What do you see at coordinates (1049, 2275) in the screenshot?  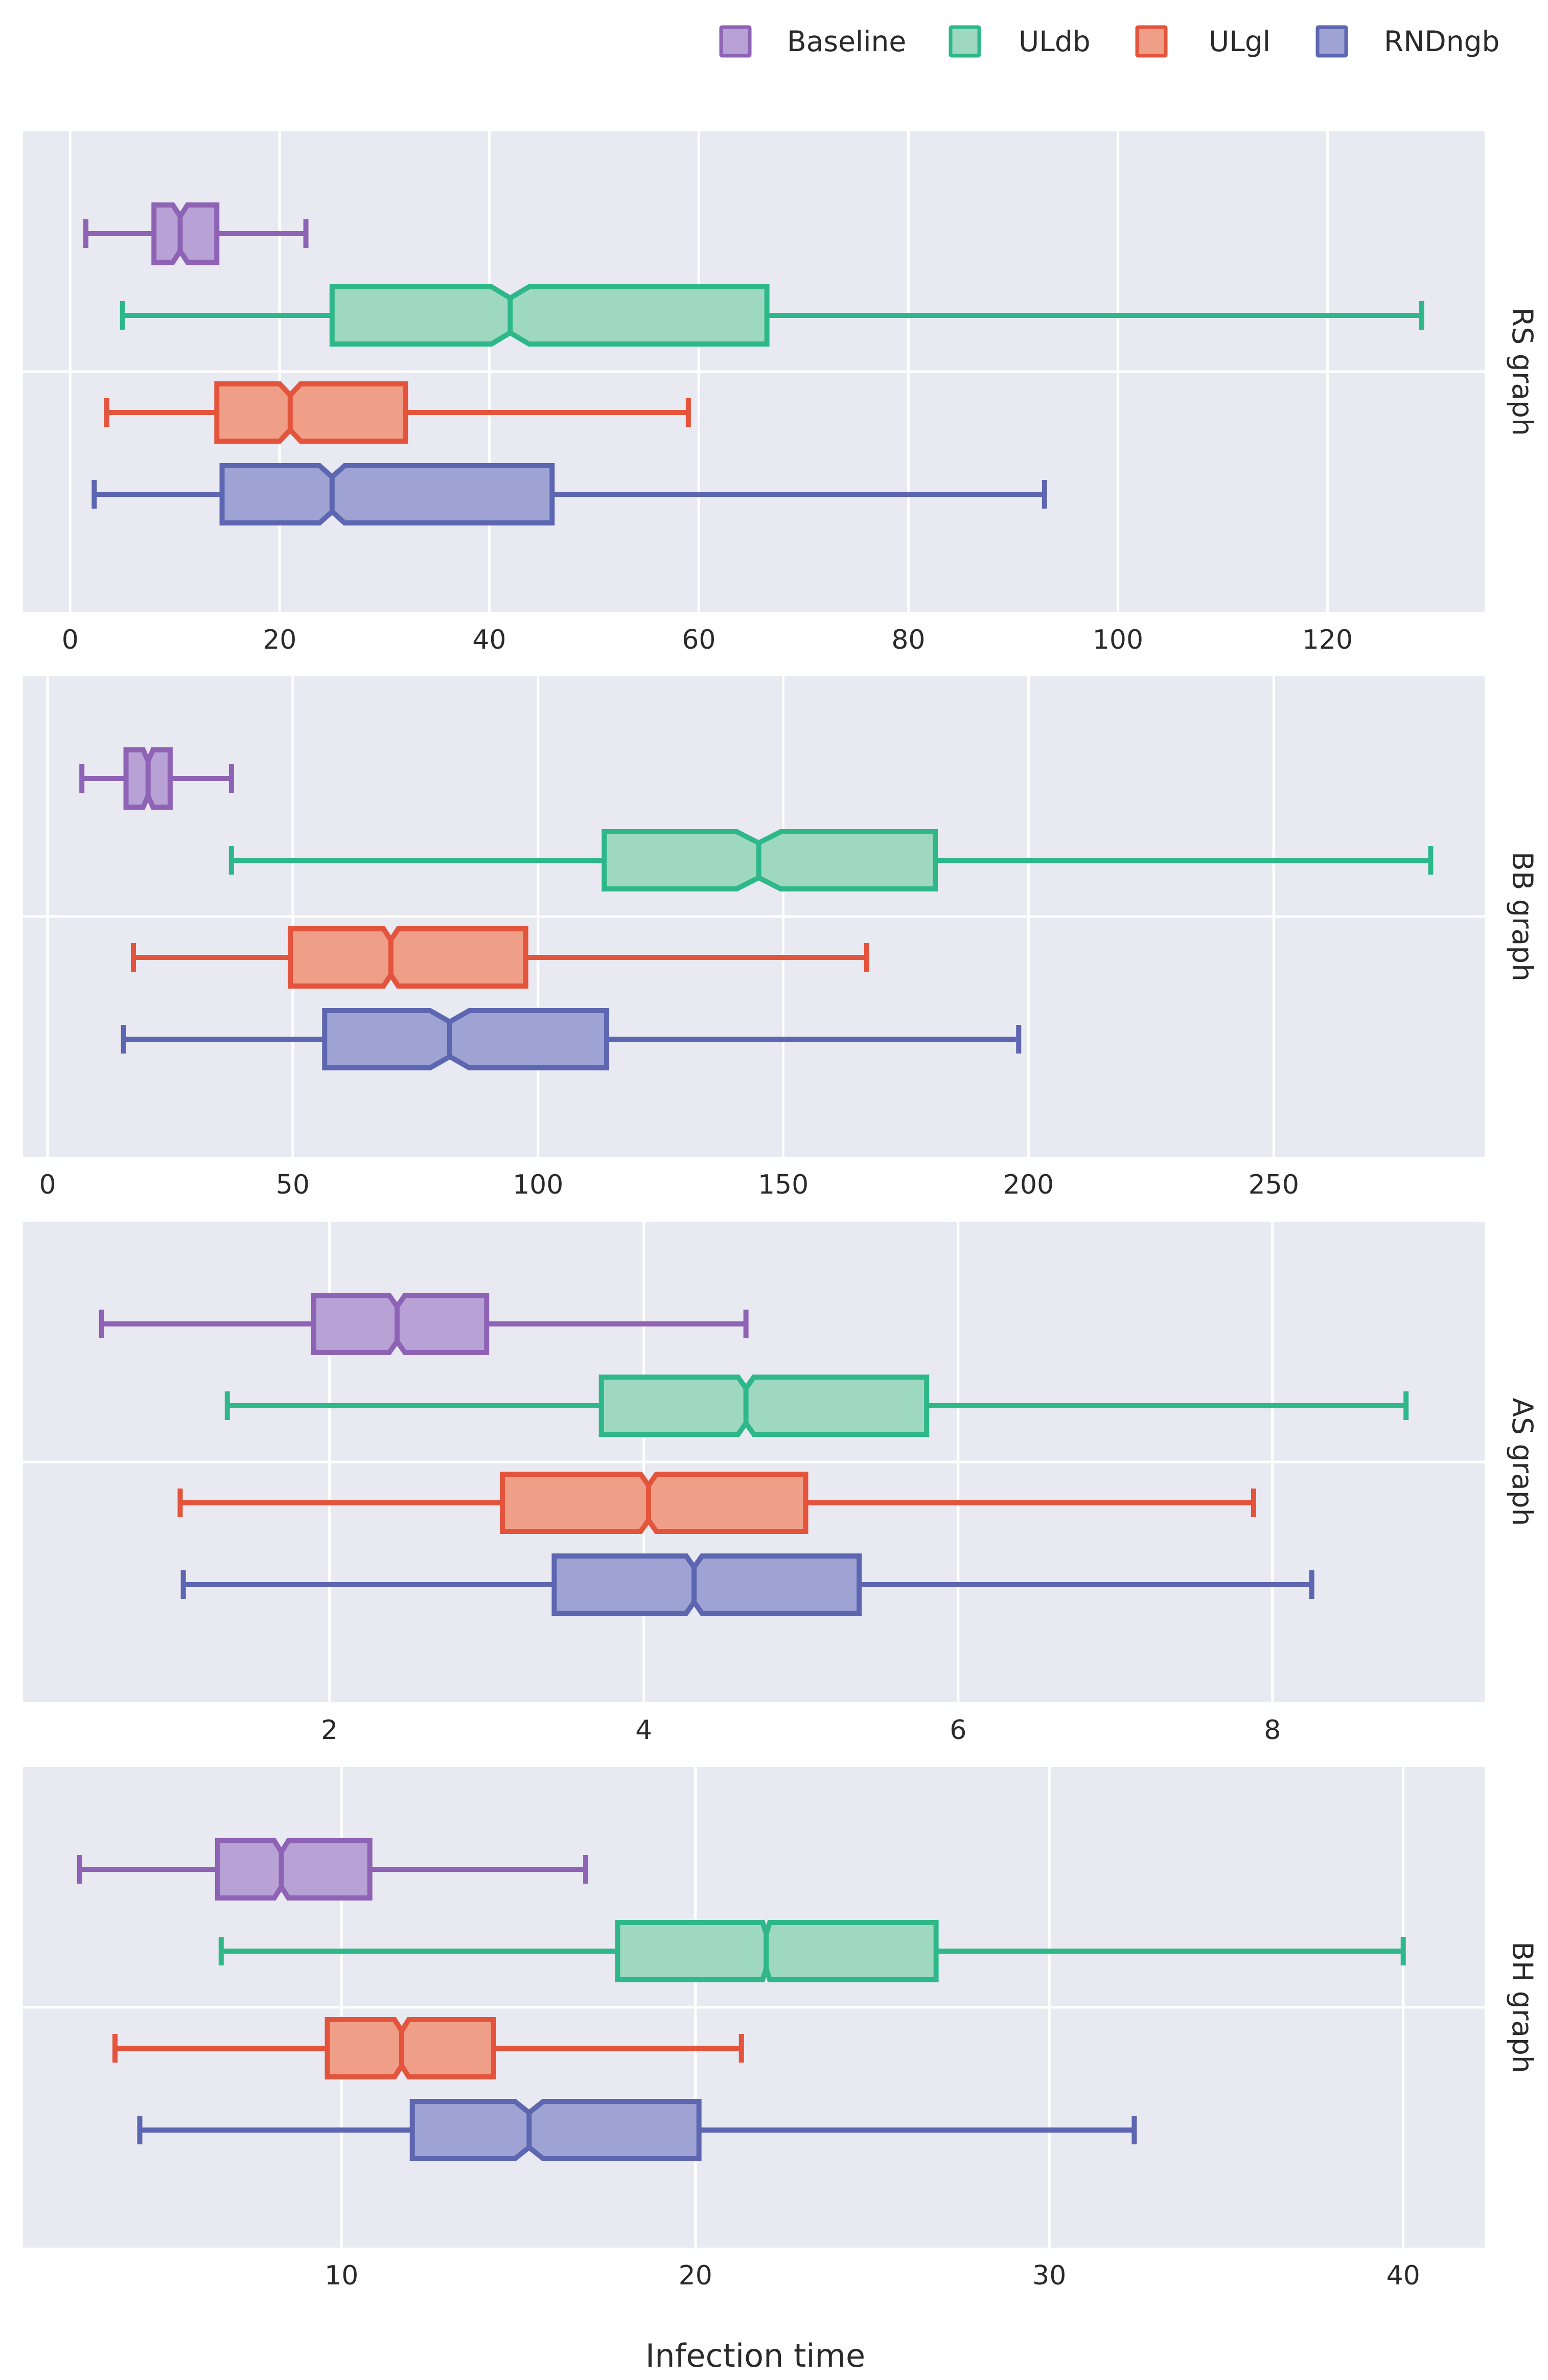 I see `x-tick-label: 30` at bounding box center [1049, 2275].